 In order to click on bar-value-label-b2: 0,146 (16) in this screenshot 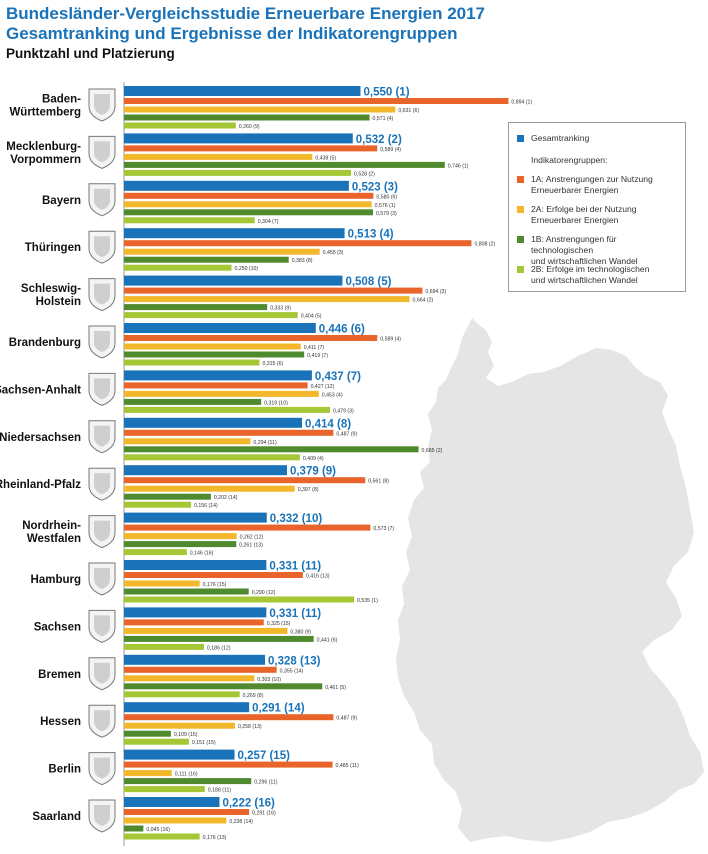, I will do `click(202, 554)`.